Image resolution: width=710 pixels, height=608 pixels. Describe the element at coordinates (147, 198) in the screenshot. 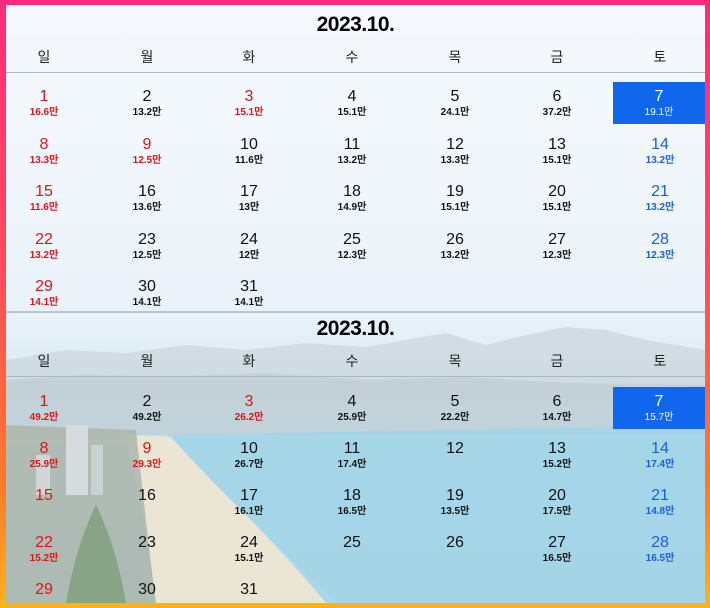

I see `calendar-day: 16 13.6만` at that location.